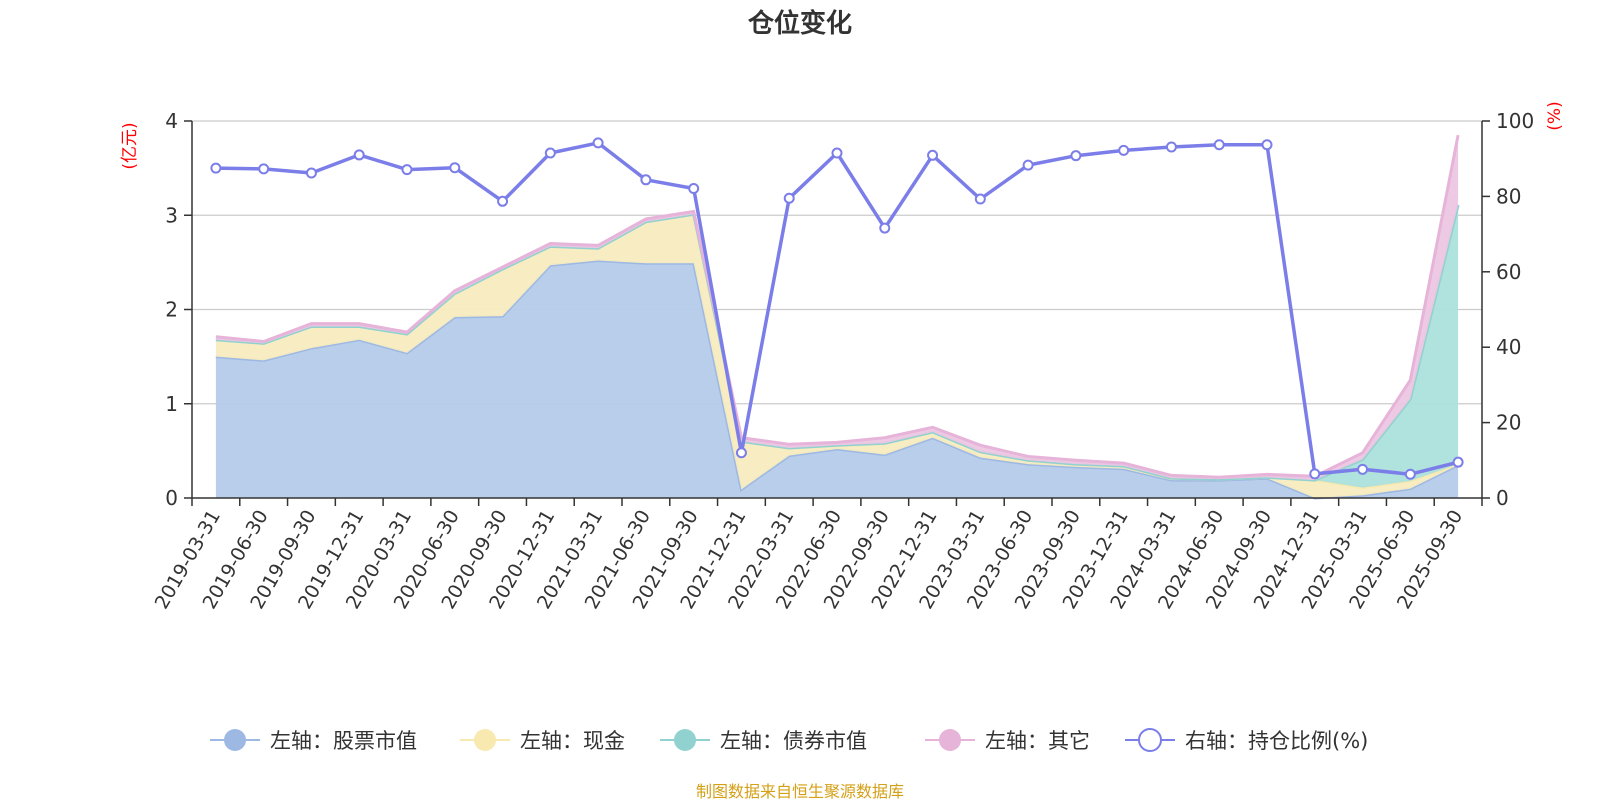 The image size is (1600, 800). I want to click on legend-item-other: 左轴：其它, so click(1007, 741).